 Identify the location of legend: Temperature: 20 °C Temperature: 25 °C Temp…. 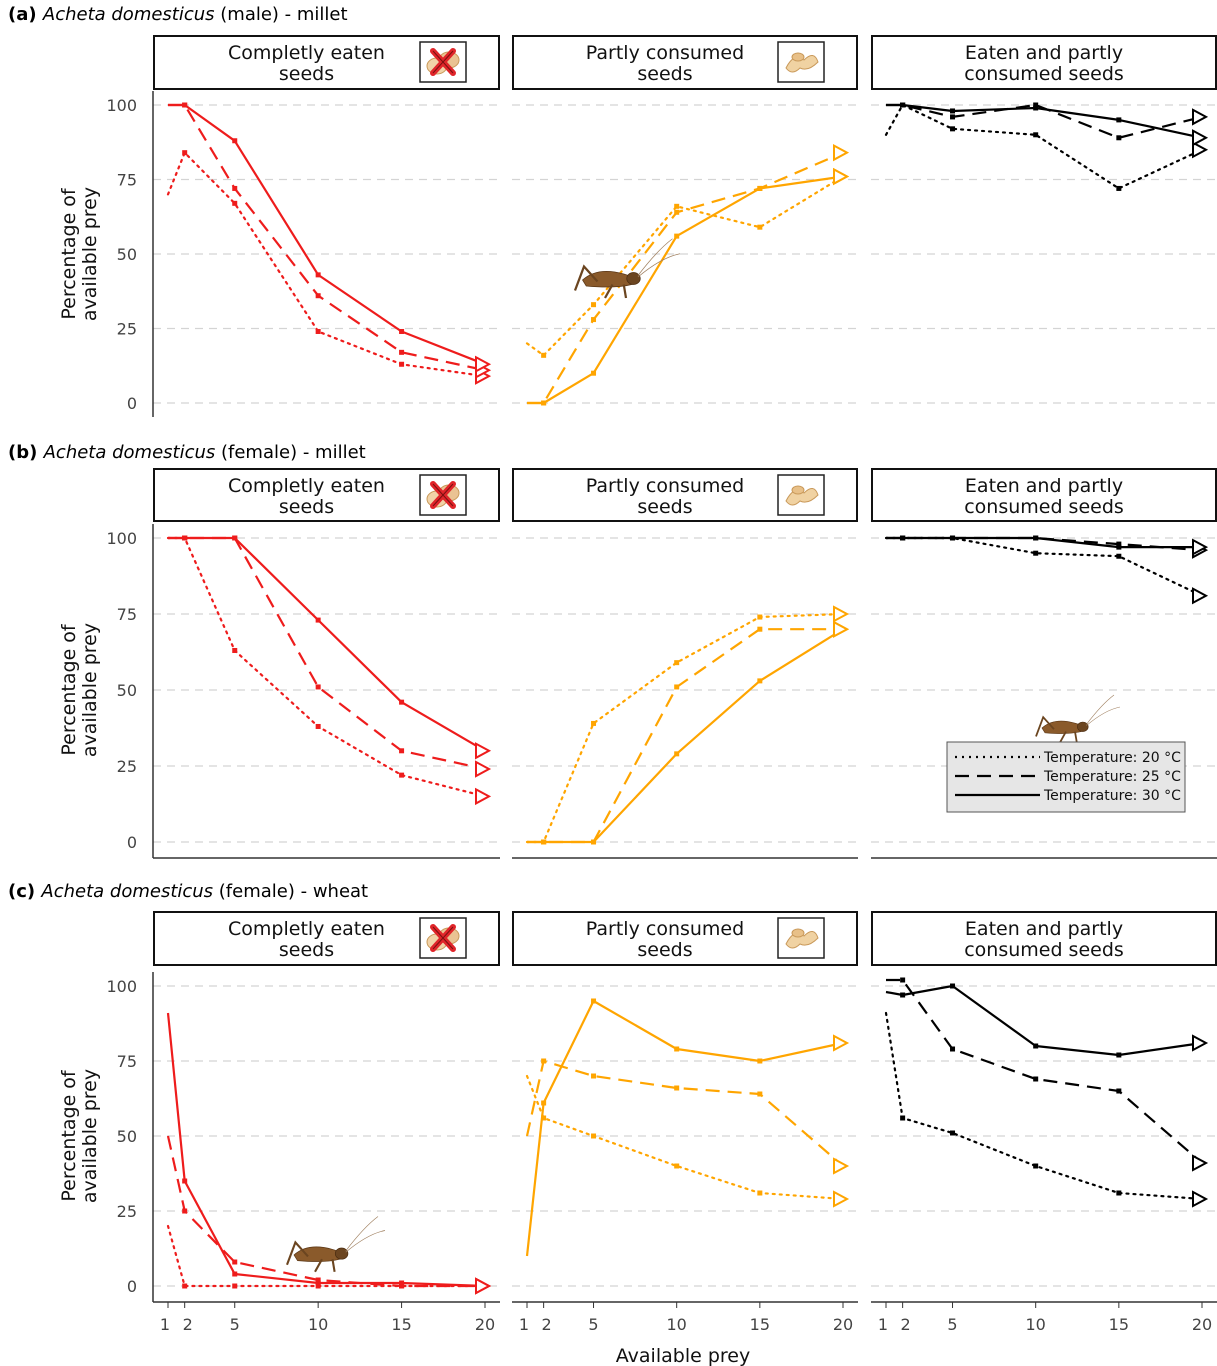
(1066, 777).